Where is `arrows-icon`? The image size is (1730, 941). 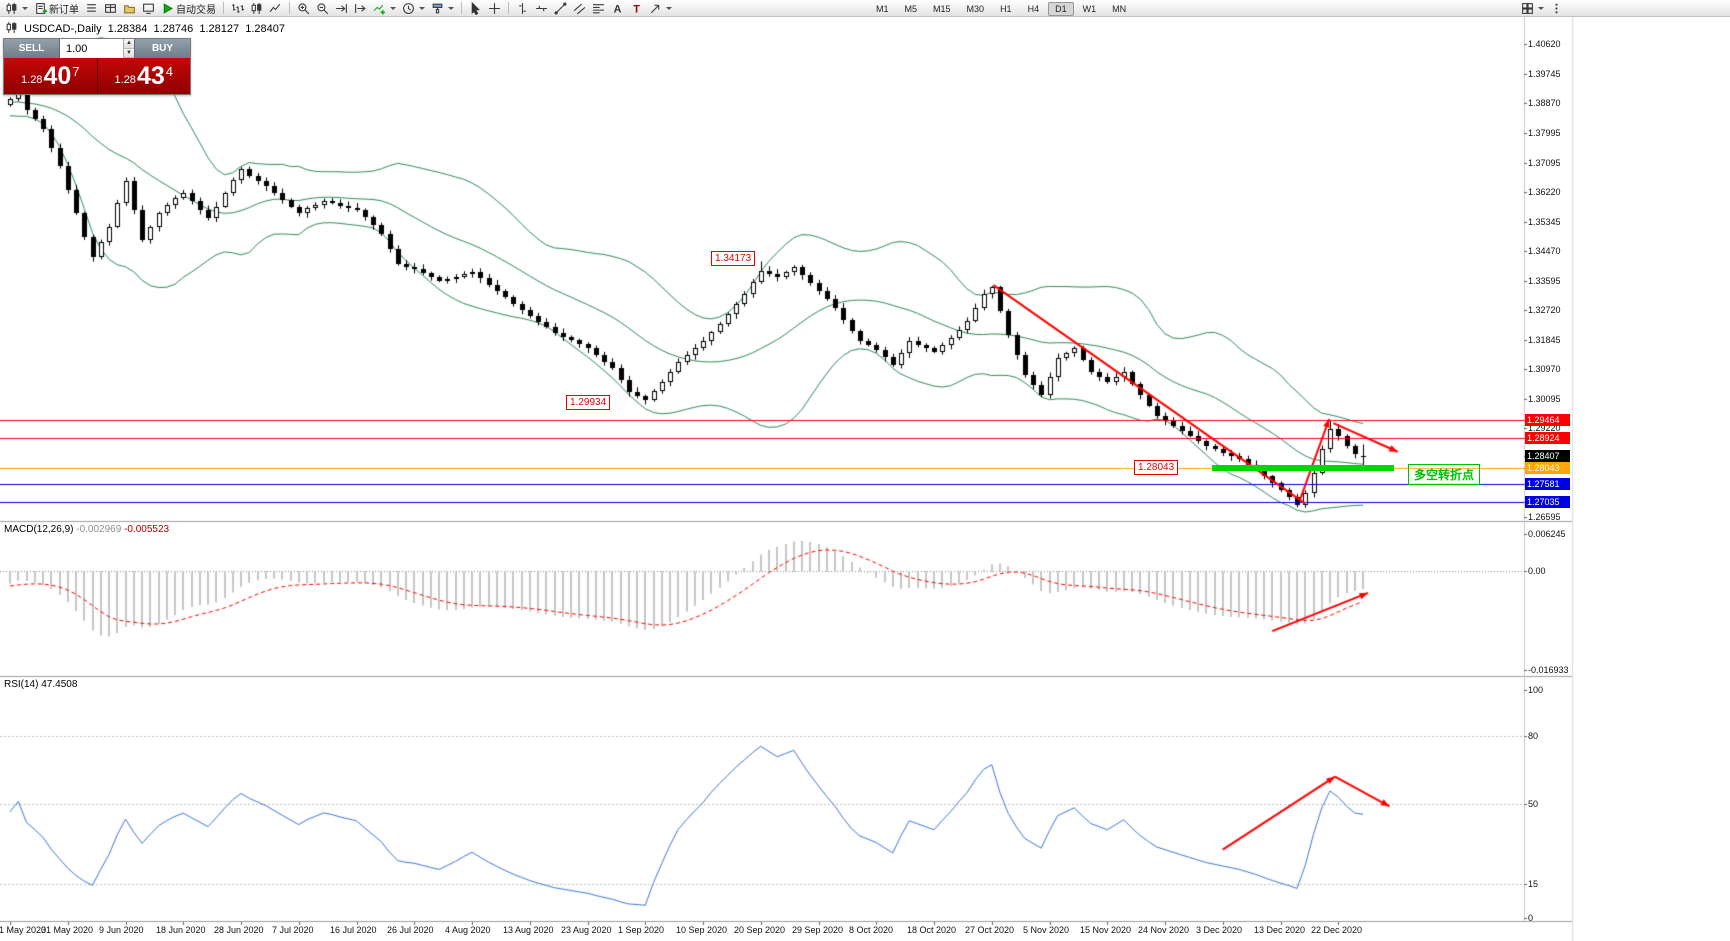
arrows-icon is located at coordinates (660, 8).